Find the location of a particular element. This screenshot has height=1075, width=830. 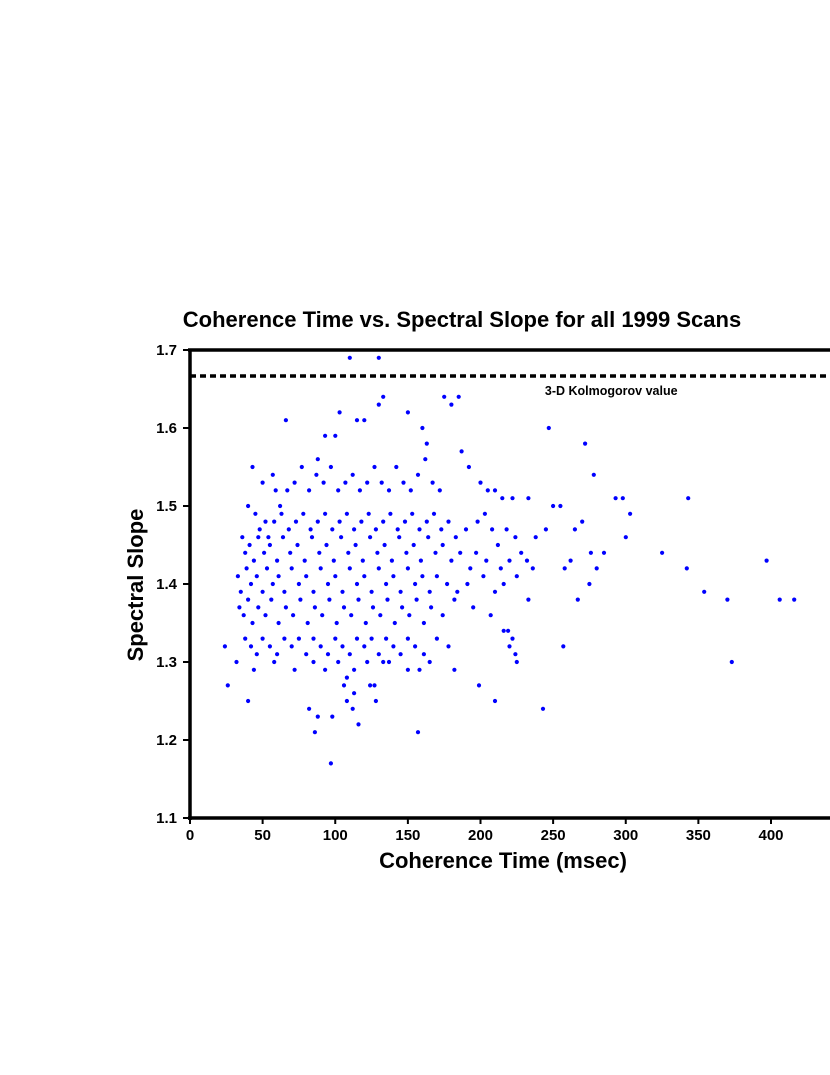

y-tick-label: 1.1 is located at coordinates (166, 818).